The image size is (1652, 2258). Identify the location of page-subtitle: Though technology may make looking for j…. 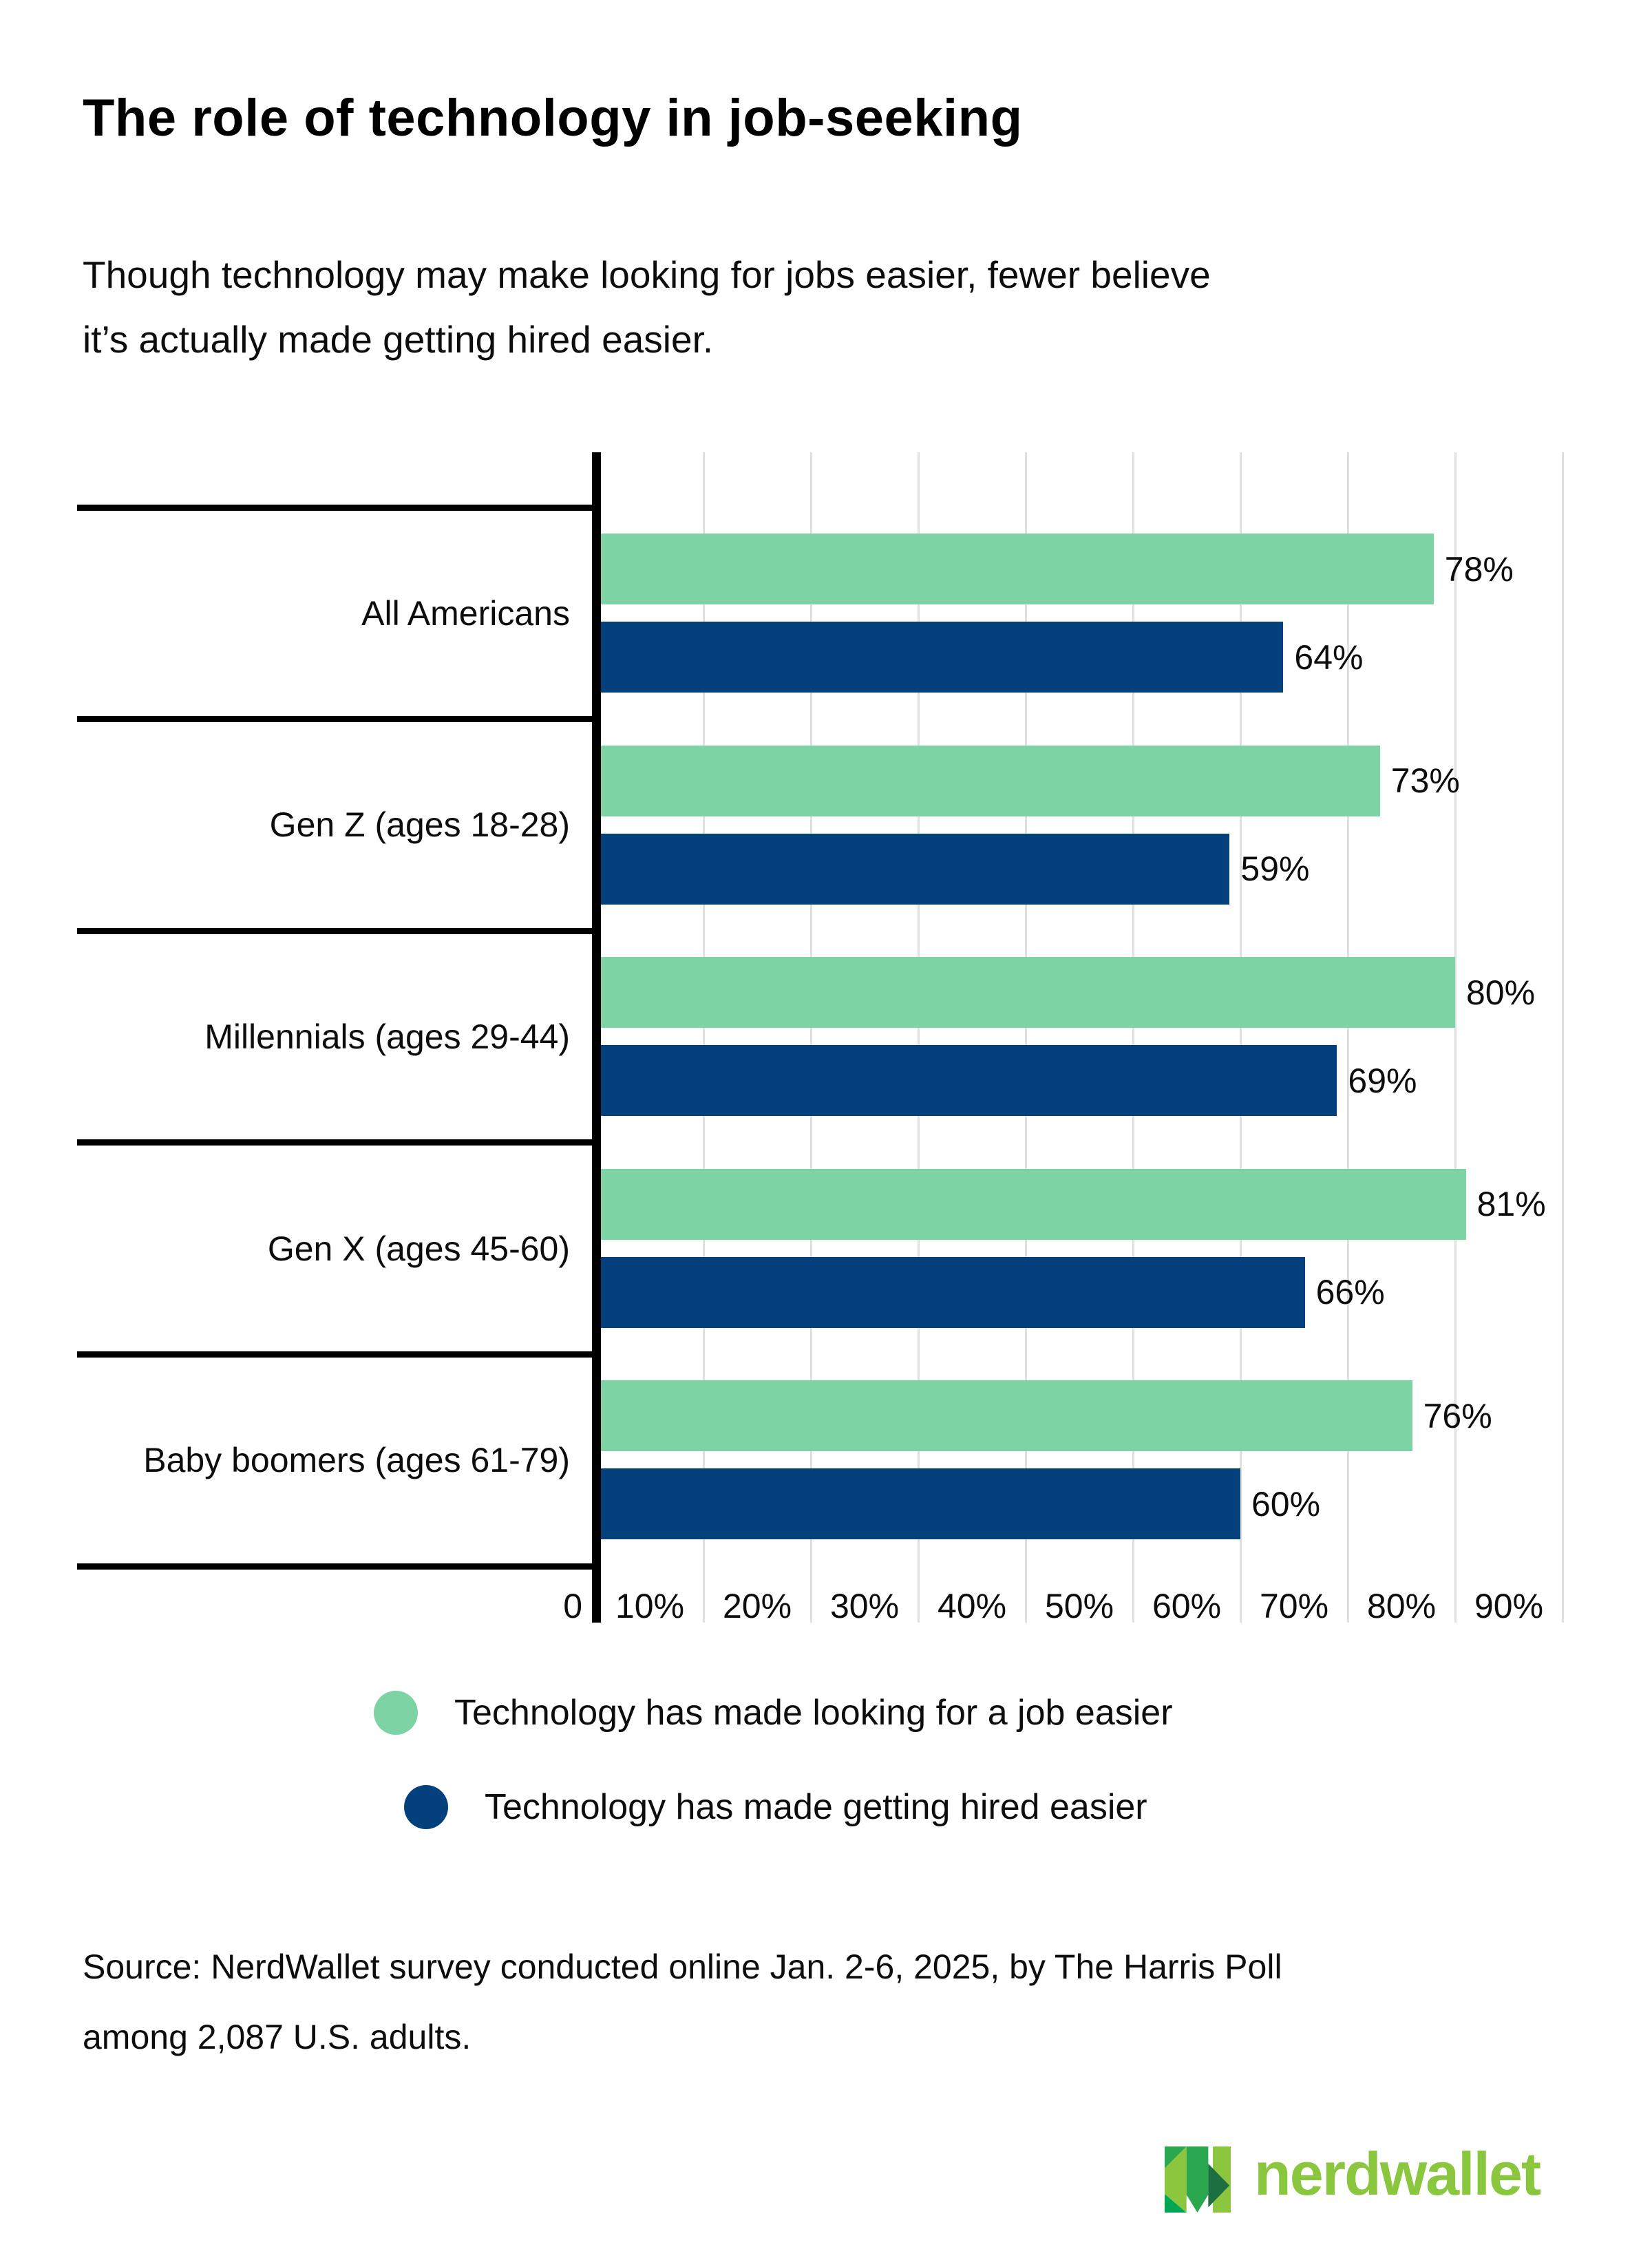
(647, 307).